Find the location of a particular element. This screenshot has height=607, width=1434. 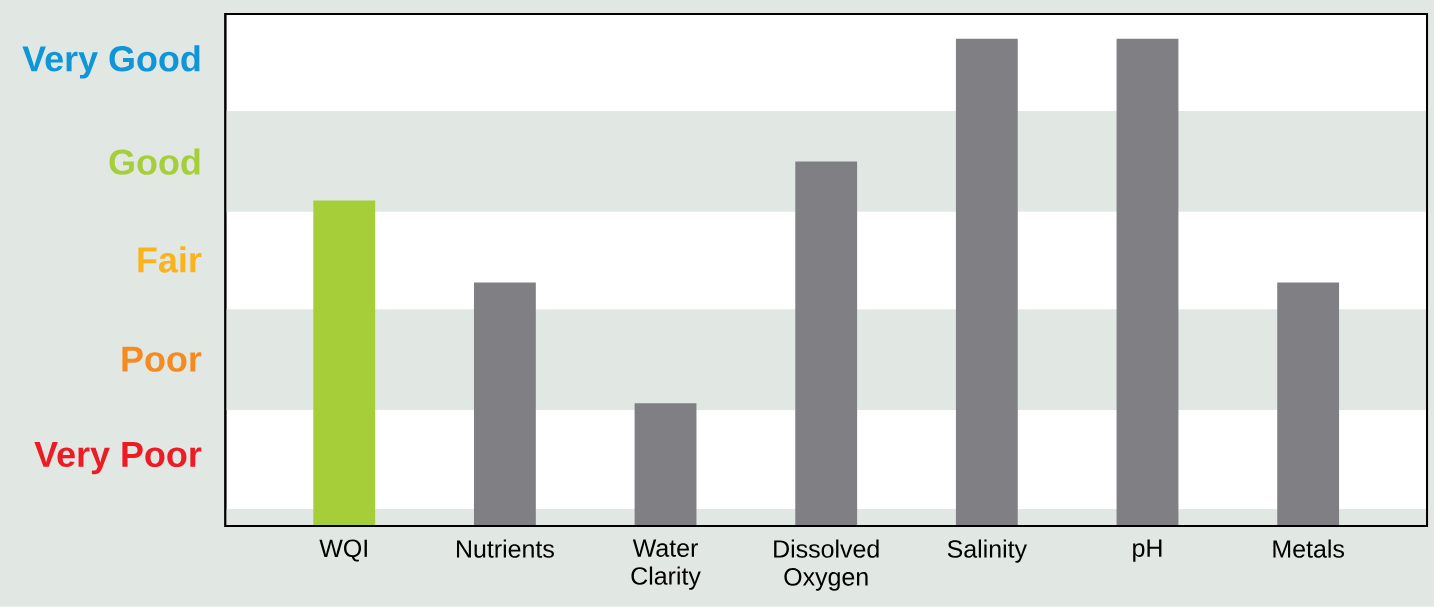

text: Very Poor is located at coordinates (118, 458).